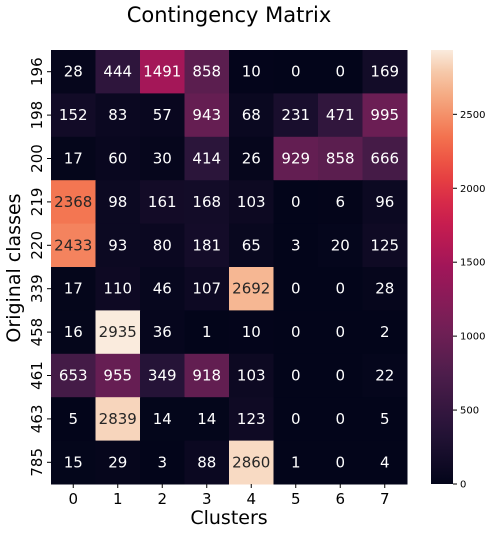 This screenshot has height=535, width=490. Describe the element at coordinates (73, 245) in the screenshot. I see `cell-value-label: 2433` at that location.